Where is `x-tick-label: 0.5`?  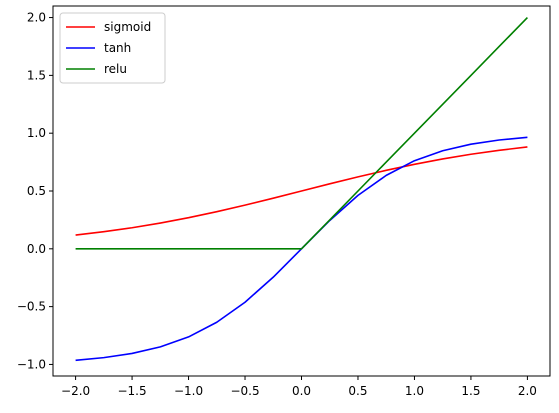
x-tick-label: 0.5 is located at coordinates (357, 391).